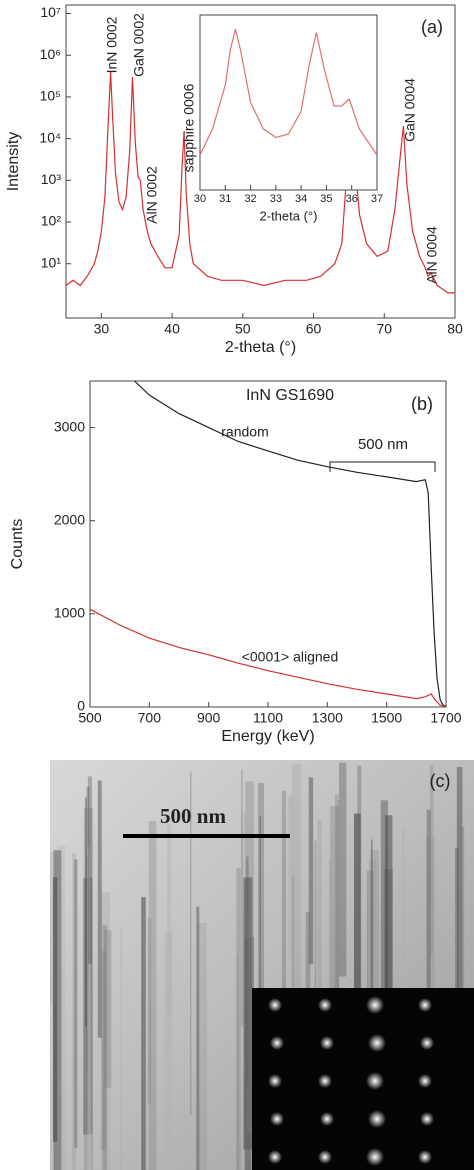  What do you see at coordinates (90, 718) in the screenshot?
I see `x-tick-label: 500` at bounding box center [90, 718].